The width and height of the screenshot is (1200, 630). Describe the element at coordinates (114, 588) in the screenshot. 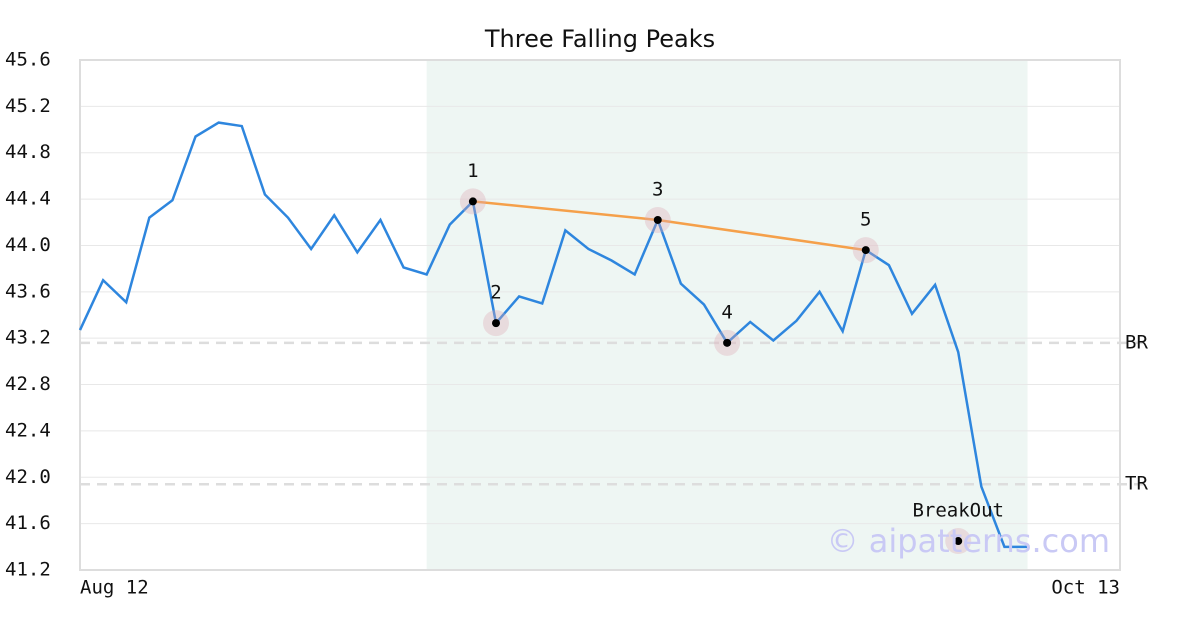

I see `x-tick-label: Aug 12` at that location.